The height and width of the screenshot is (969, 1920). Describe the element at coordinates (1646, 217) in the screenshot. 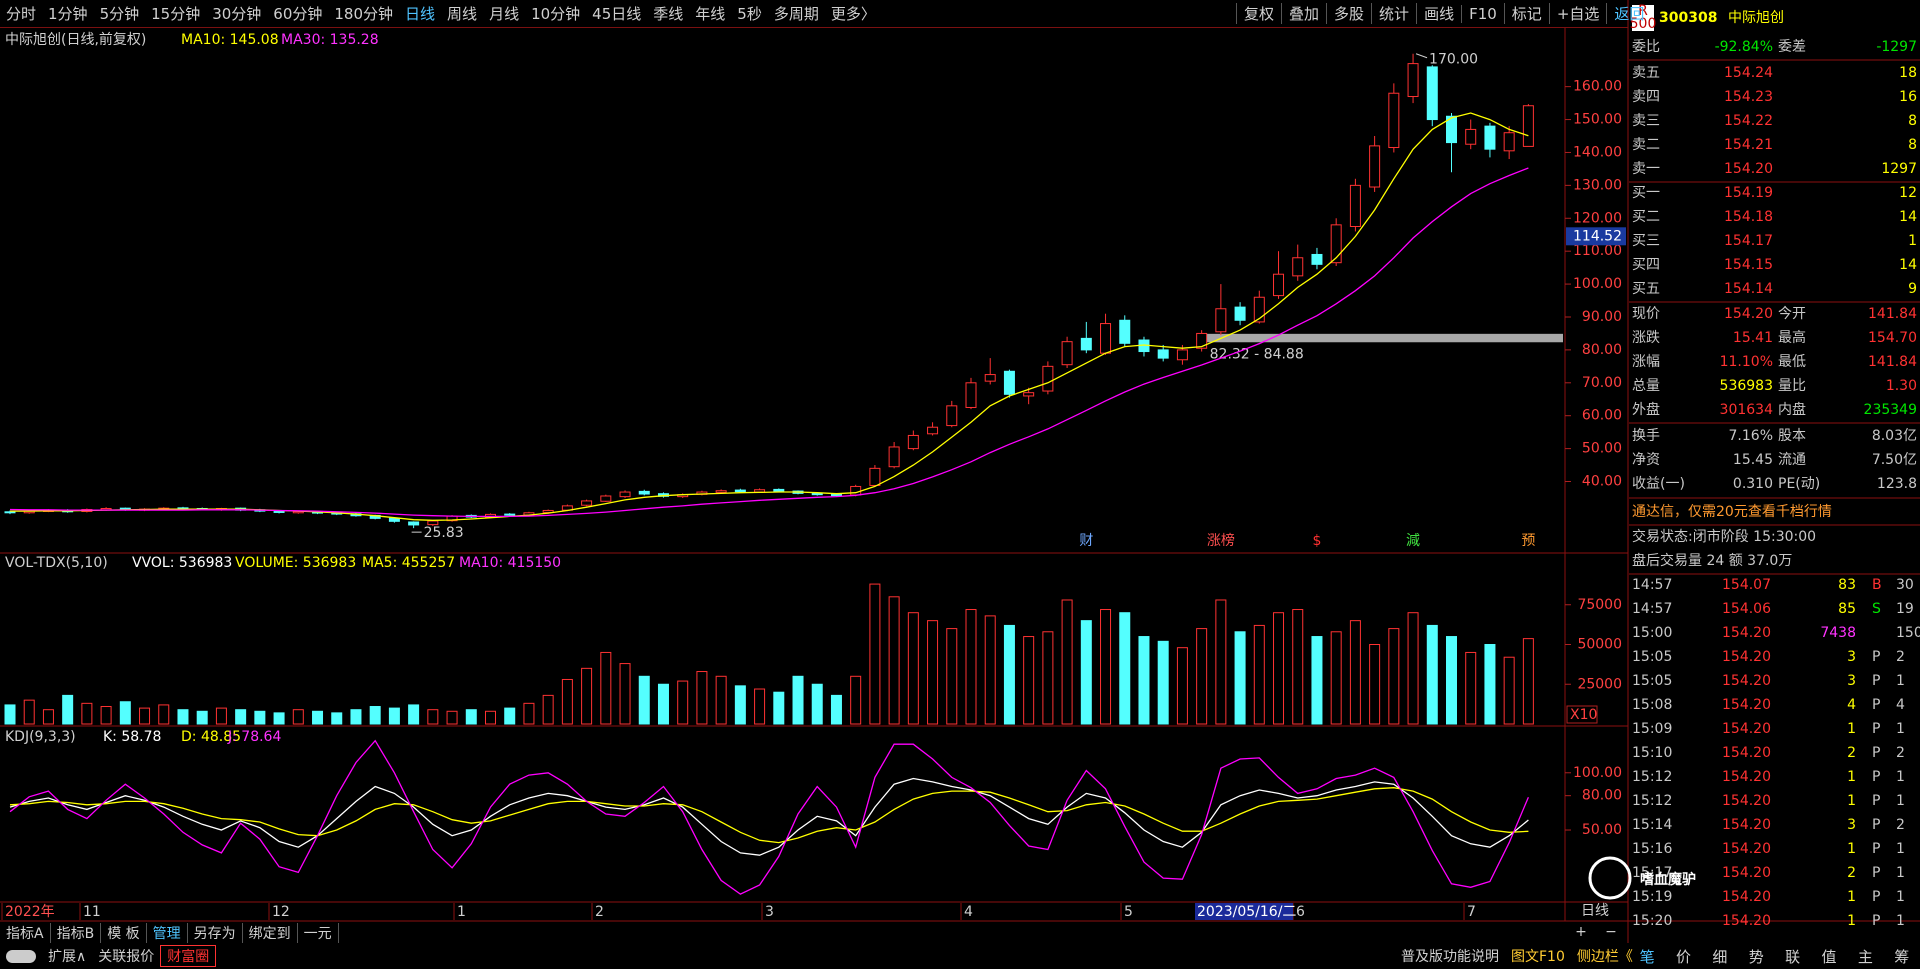

I see `quote-cell: 买二` at that location.